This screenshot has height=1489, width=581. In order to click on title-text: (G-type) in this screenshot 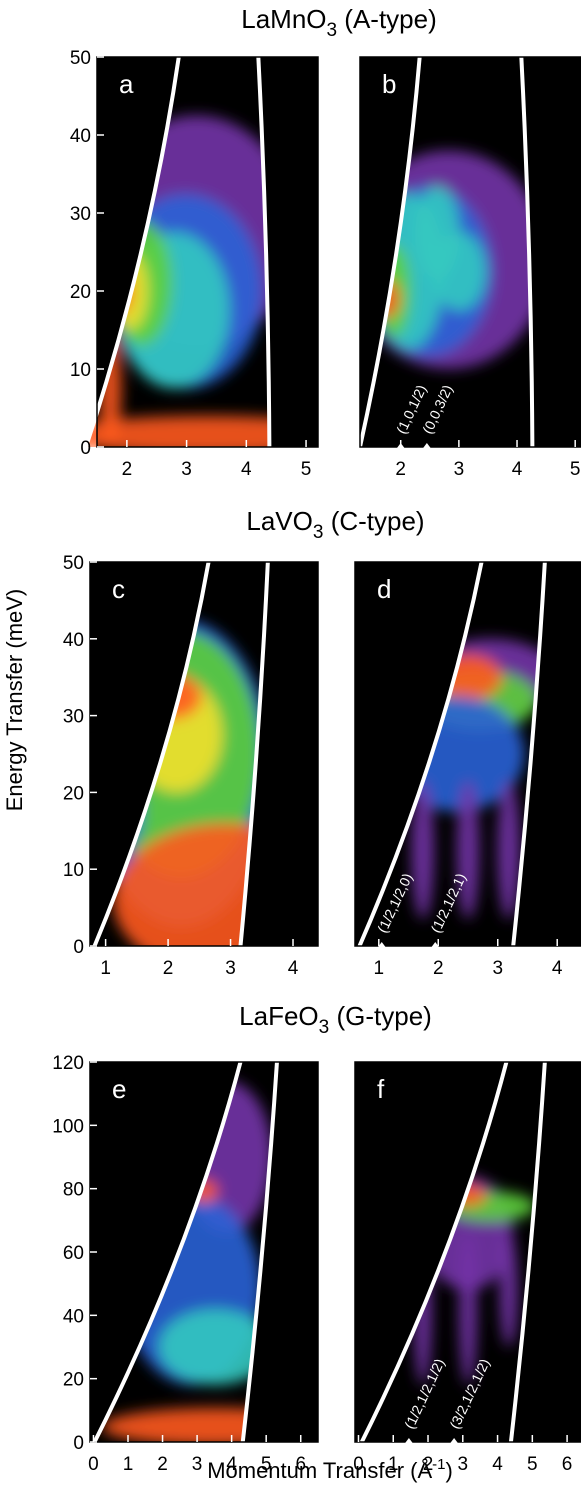, I will do `click(380, 1016)`.